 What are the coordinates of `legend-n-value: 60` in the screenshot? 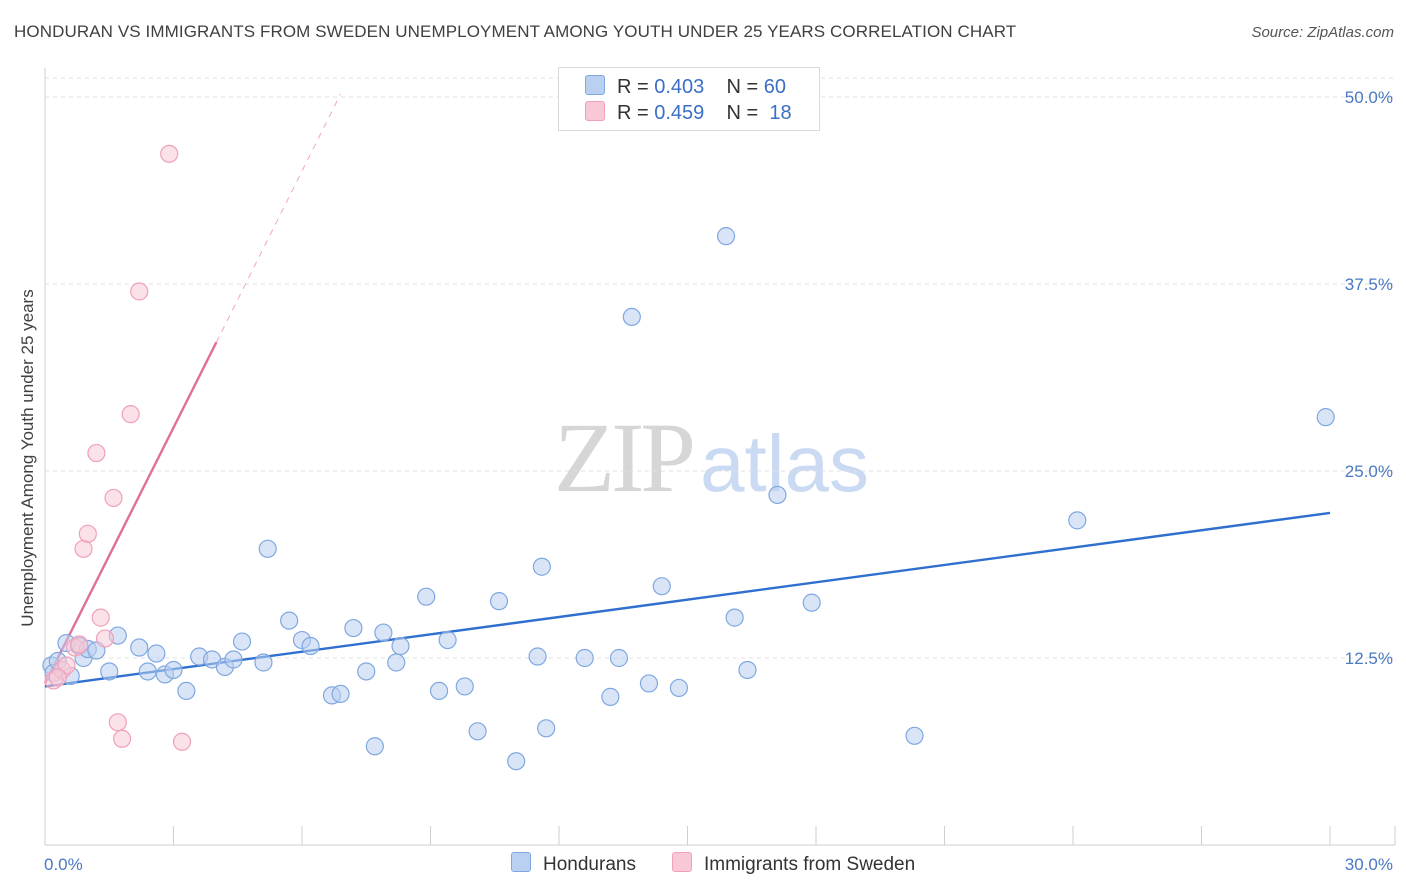 It's located at (775, 87).